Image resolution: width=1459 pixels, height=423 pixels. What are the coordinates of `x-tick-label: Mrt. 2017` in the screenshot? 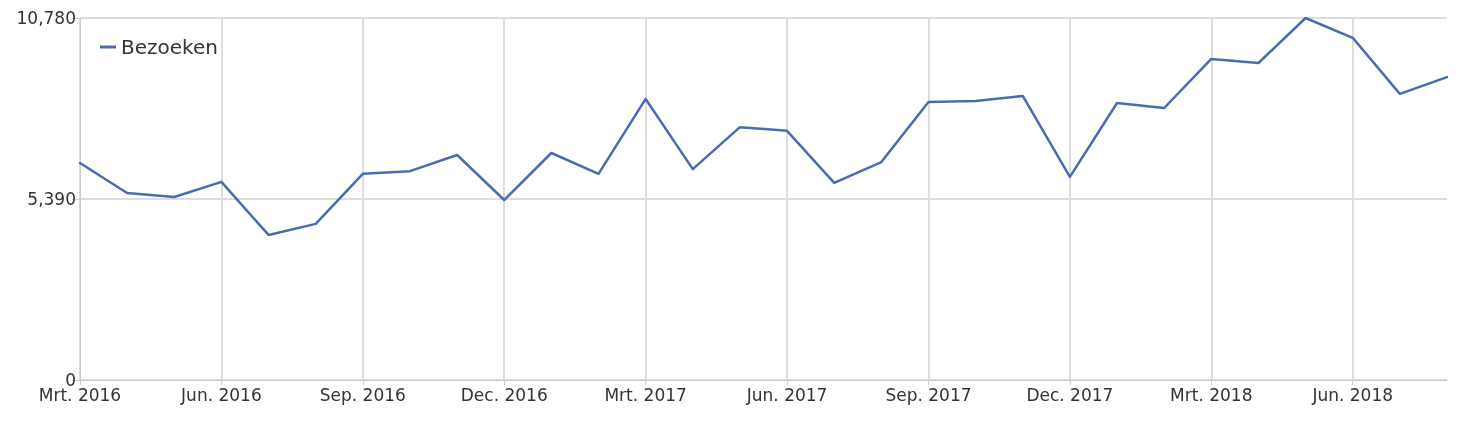 It's located at (645, 394).